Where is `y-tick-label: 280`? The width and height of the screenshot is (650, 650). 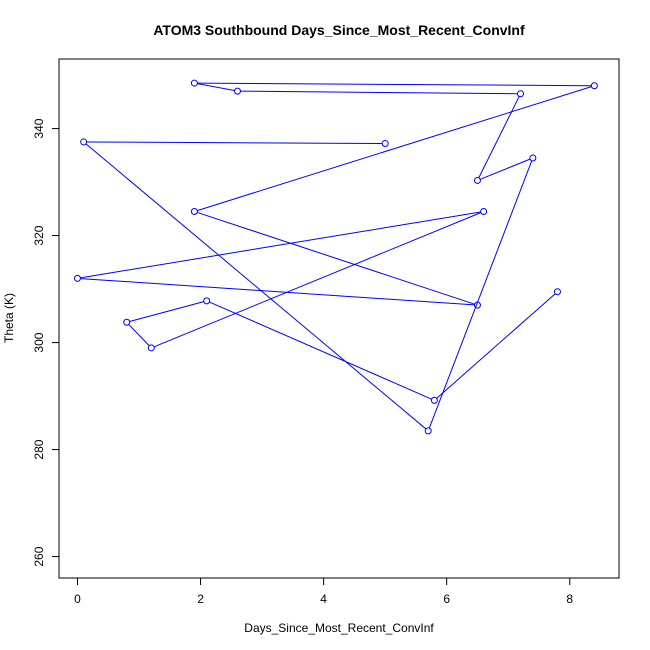
y-tick-label: 280 is located at coordinates (39, 449).